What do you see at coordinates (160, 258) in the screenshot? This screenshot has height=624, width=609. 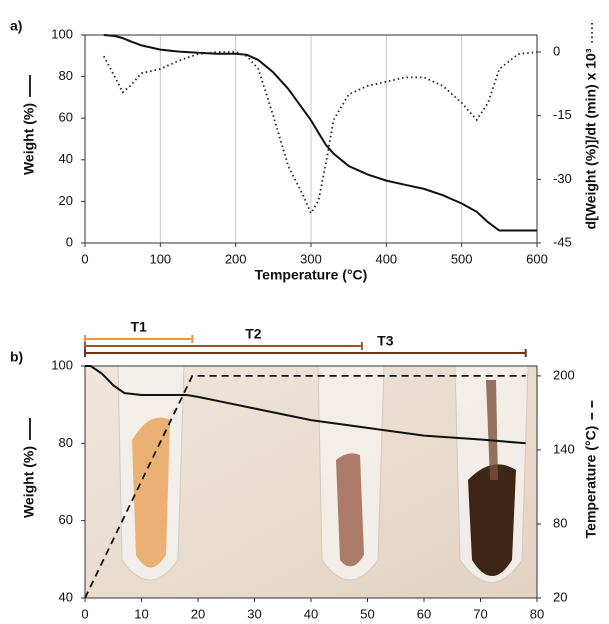 I see `x-tick-label: 100` at bounding box center [160, 258].